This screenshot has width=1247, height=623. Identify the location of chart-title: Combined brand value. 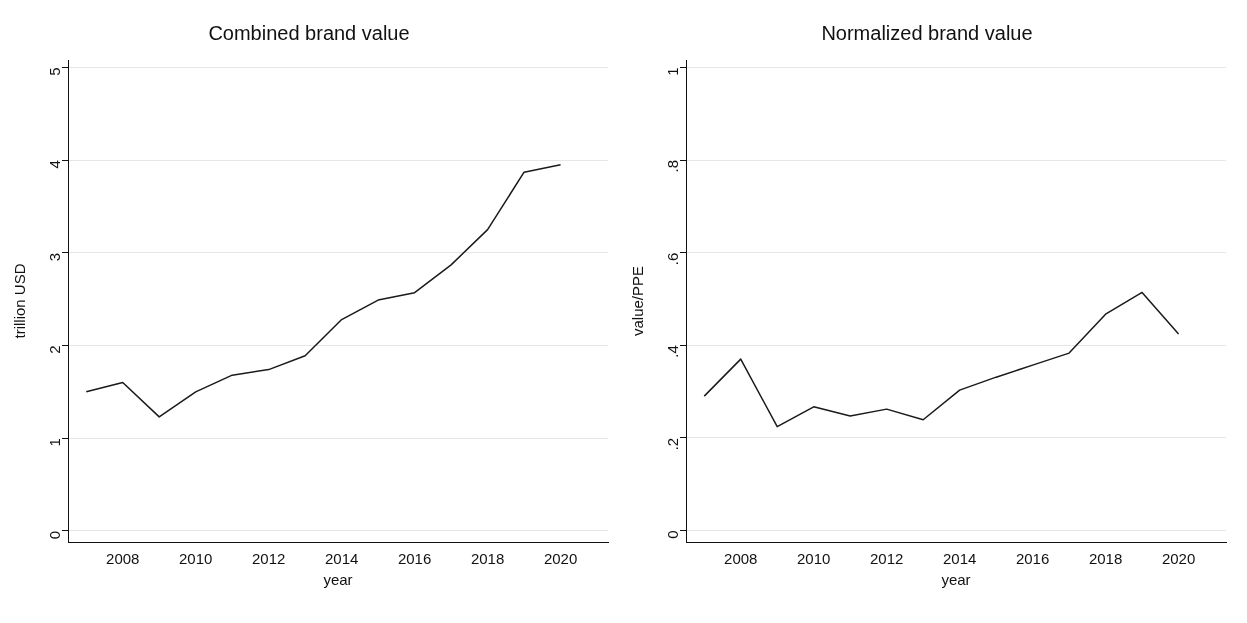
(309, 32).